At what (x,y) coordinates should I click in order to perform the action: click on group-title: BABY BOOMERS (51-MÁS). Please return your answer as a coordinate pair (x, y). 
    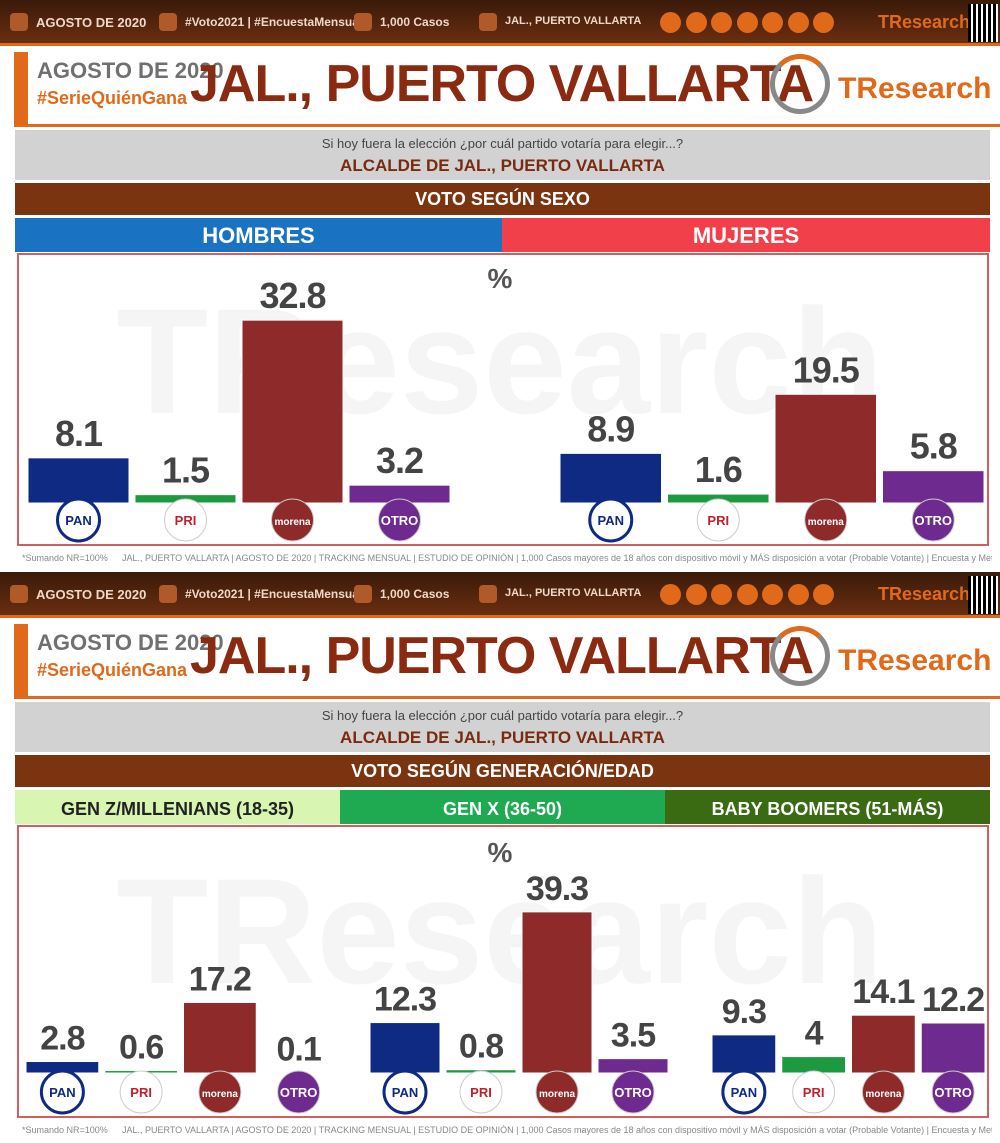
    Looking at the image, I should click on (828, 808).